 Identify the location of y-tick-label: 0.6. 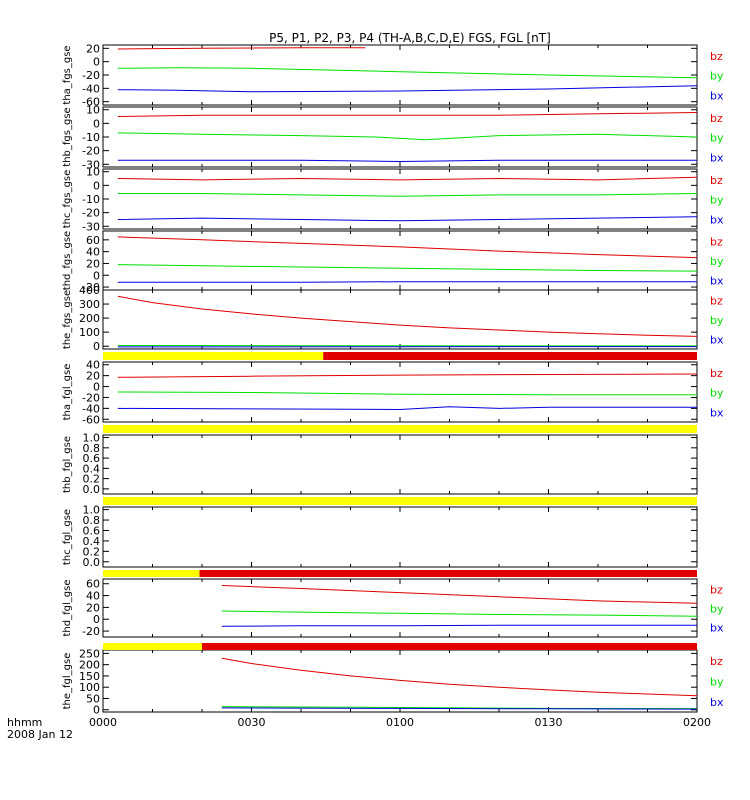
(92, 458).